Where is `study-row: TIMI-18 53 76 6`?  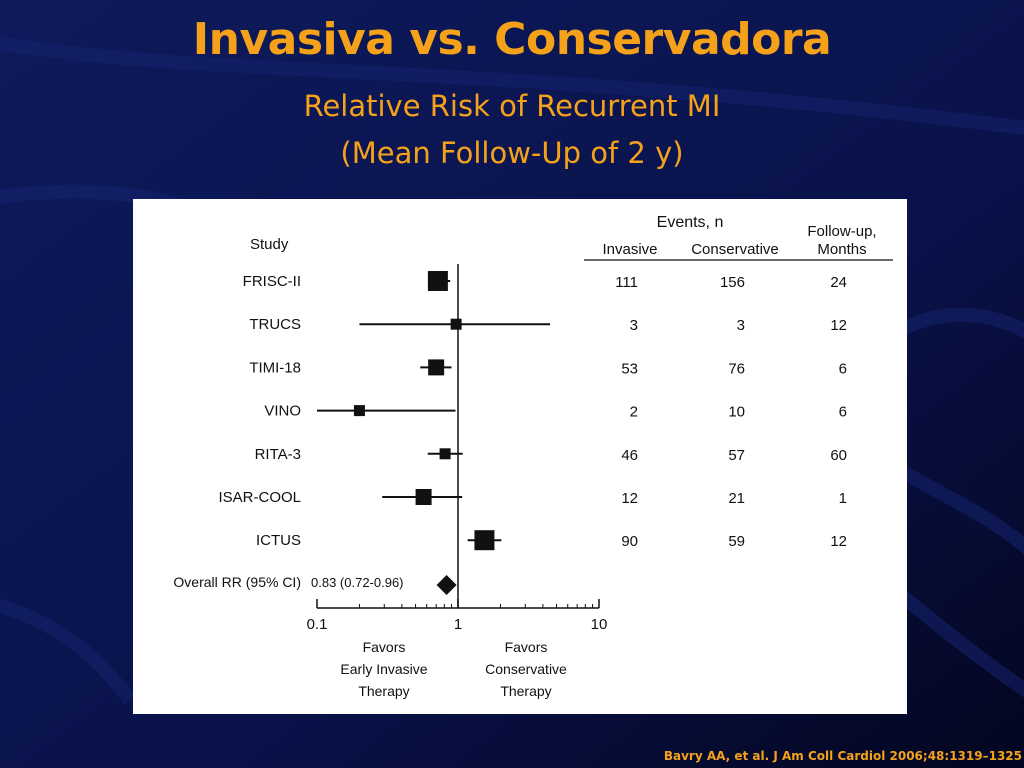
study-row: TIMI-18 53 76 6 is located at coordinates (548, 368).